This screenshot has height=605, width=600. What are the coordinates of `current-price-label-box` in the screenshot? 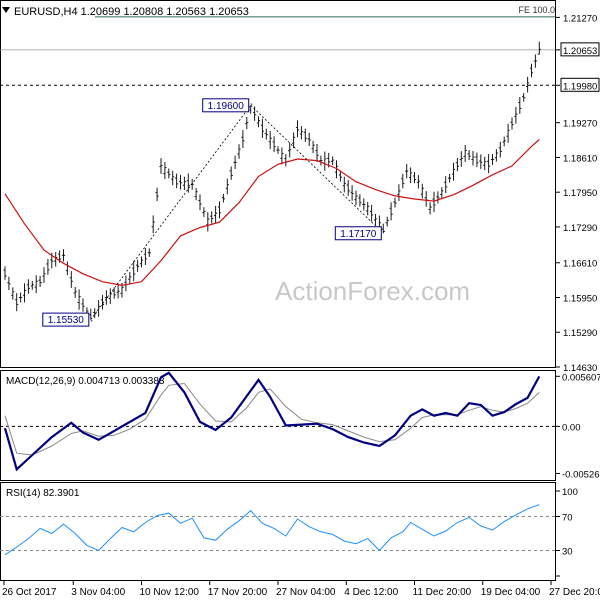 It's located at (580, 49).